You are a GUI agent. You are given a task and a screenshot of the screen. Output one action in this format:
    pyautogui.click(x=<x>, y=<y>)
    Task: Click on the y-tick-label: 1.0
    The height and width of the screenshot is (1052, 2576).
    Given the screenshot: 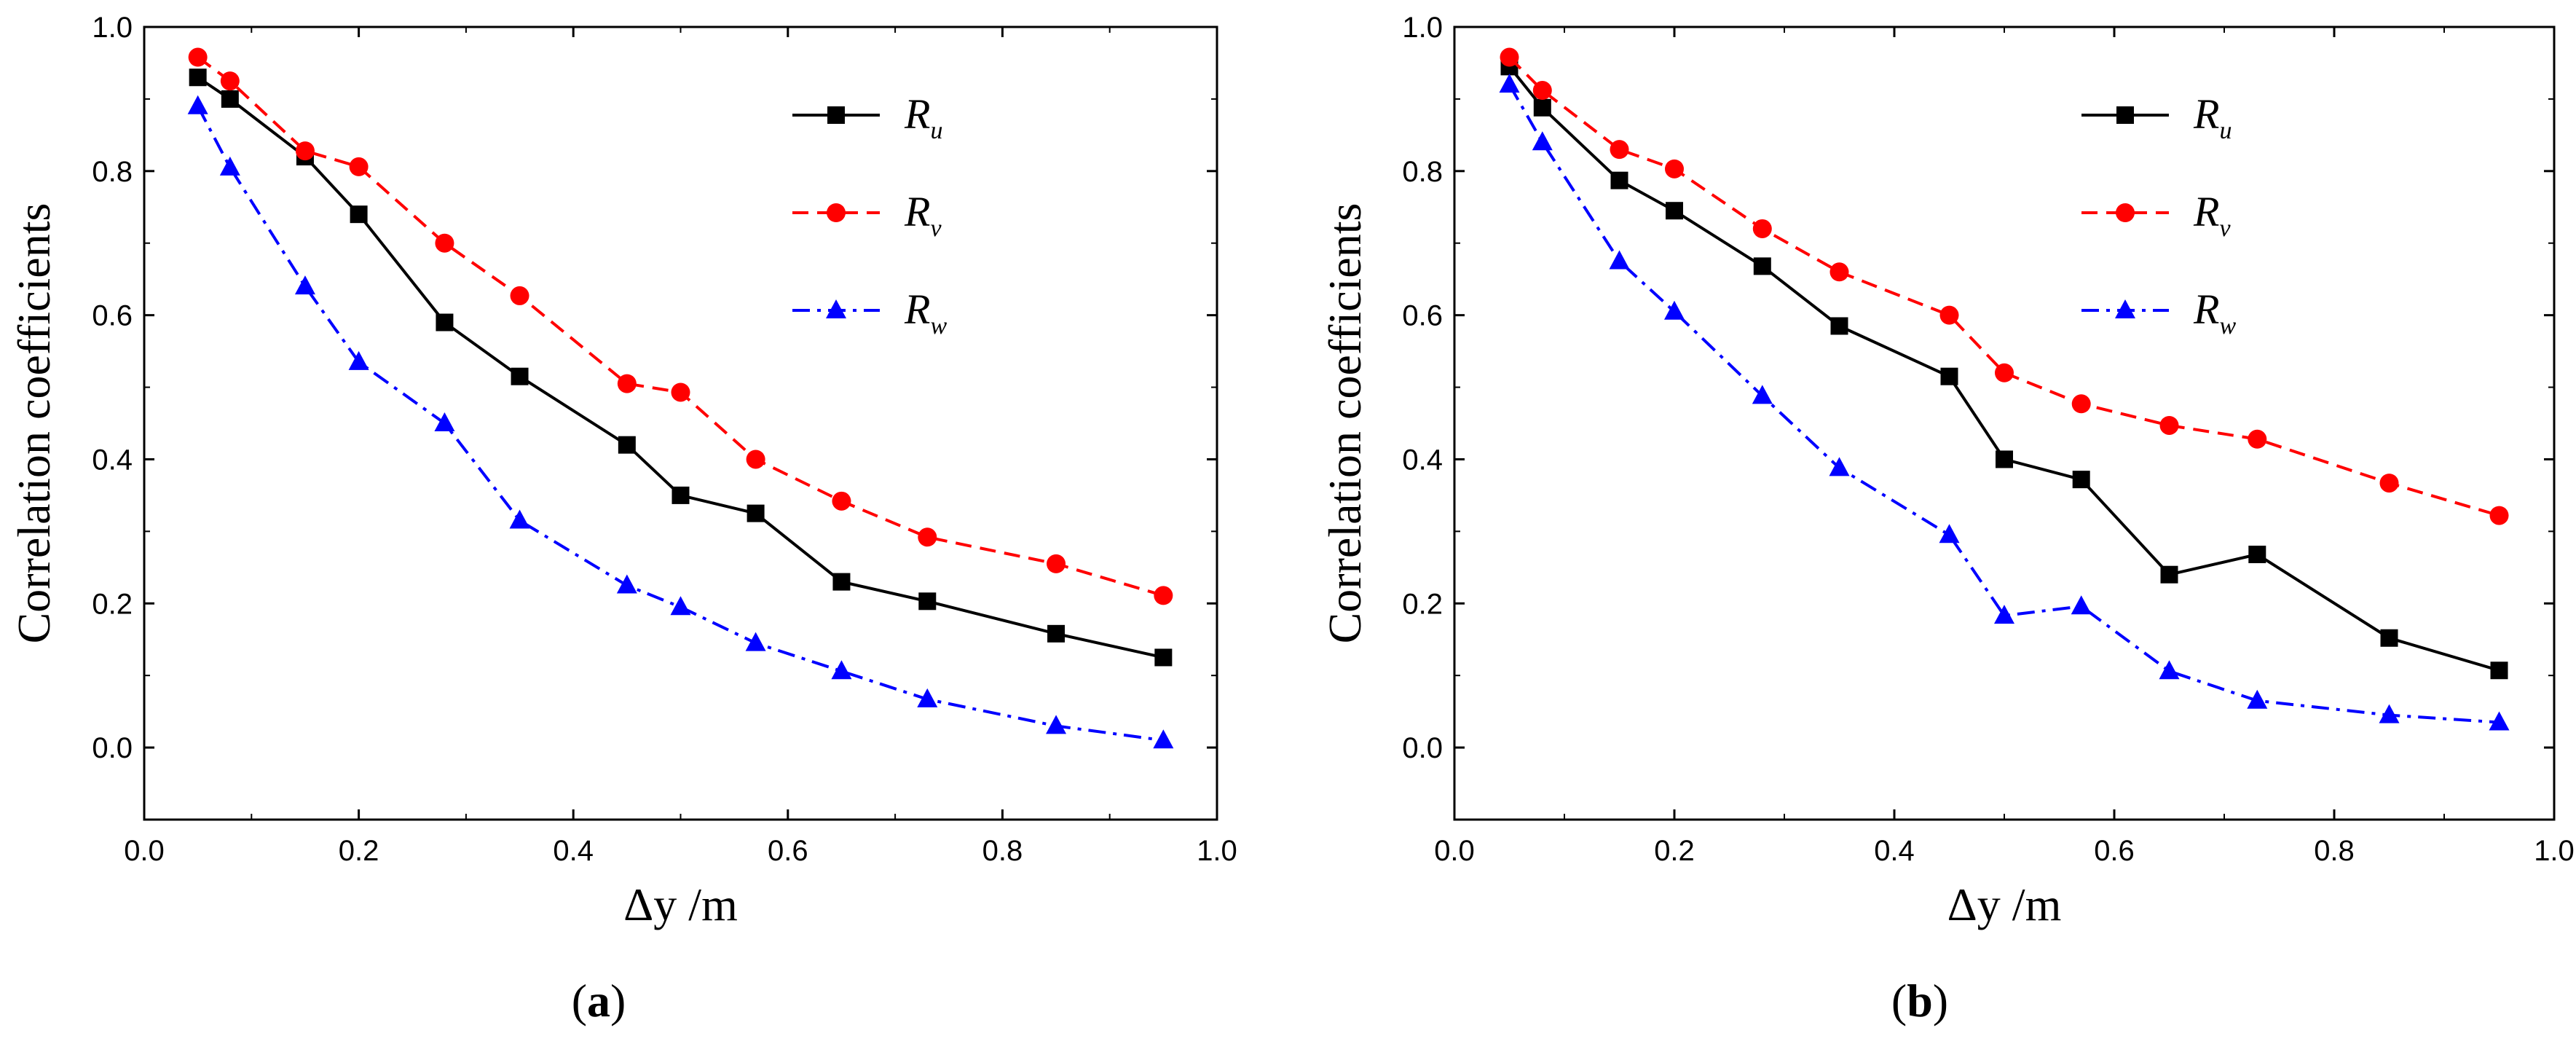 What is the action you would take?
    pyautogui.click(x=112, y=28)
    